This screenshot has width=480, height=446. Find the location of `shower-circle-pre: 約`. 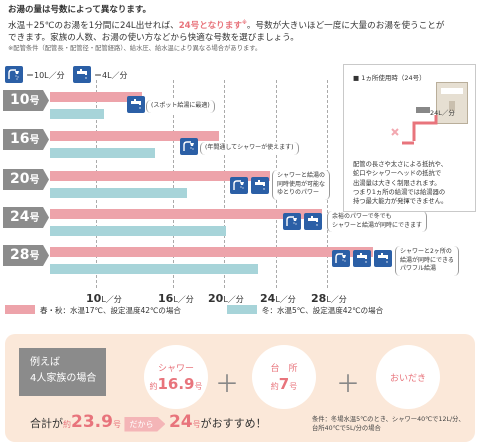

shower-circle-pre: 約 is located at coordinates (153, 386).